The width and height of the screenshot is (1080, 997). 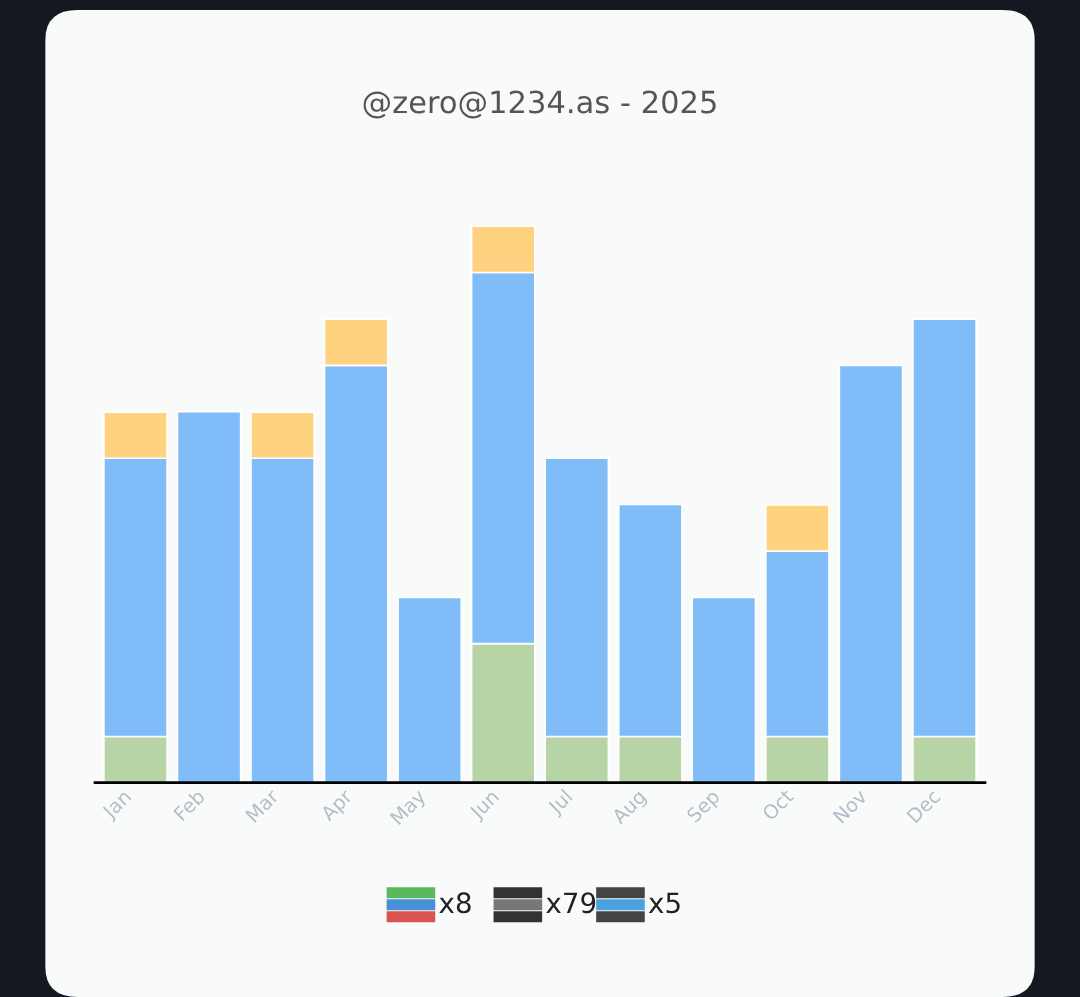 What do you see at coordinates (338, 806) in the screenshot?
I see `x-tick-label: Apr` at bounding box center [338, 806].